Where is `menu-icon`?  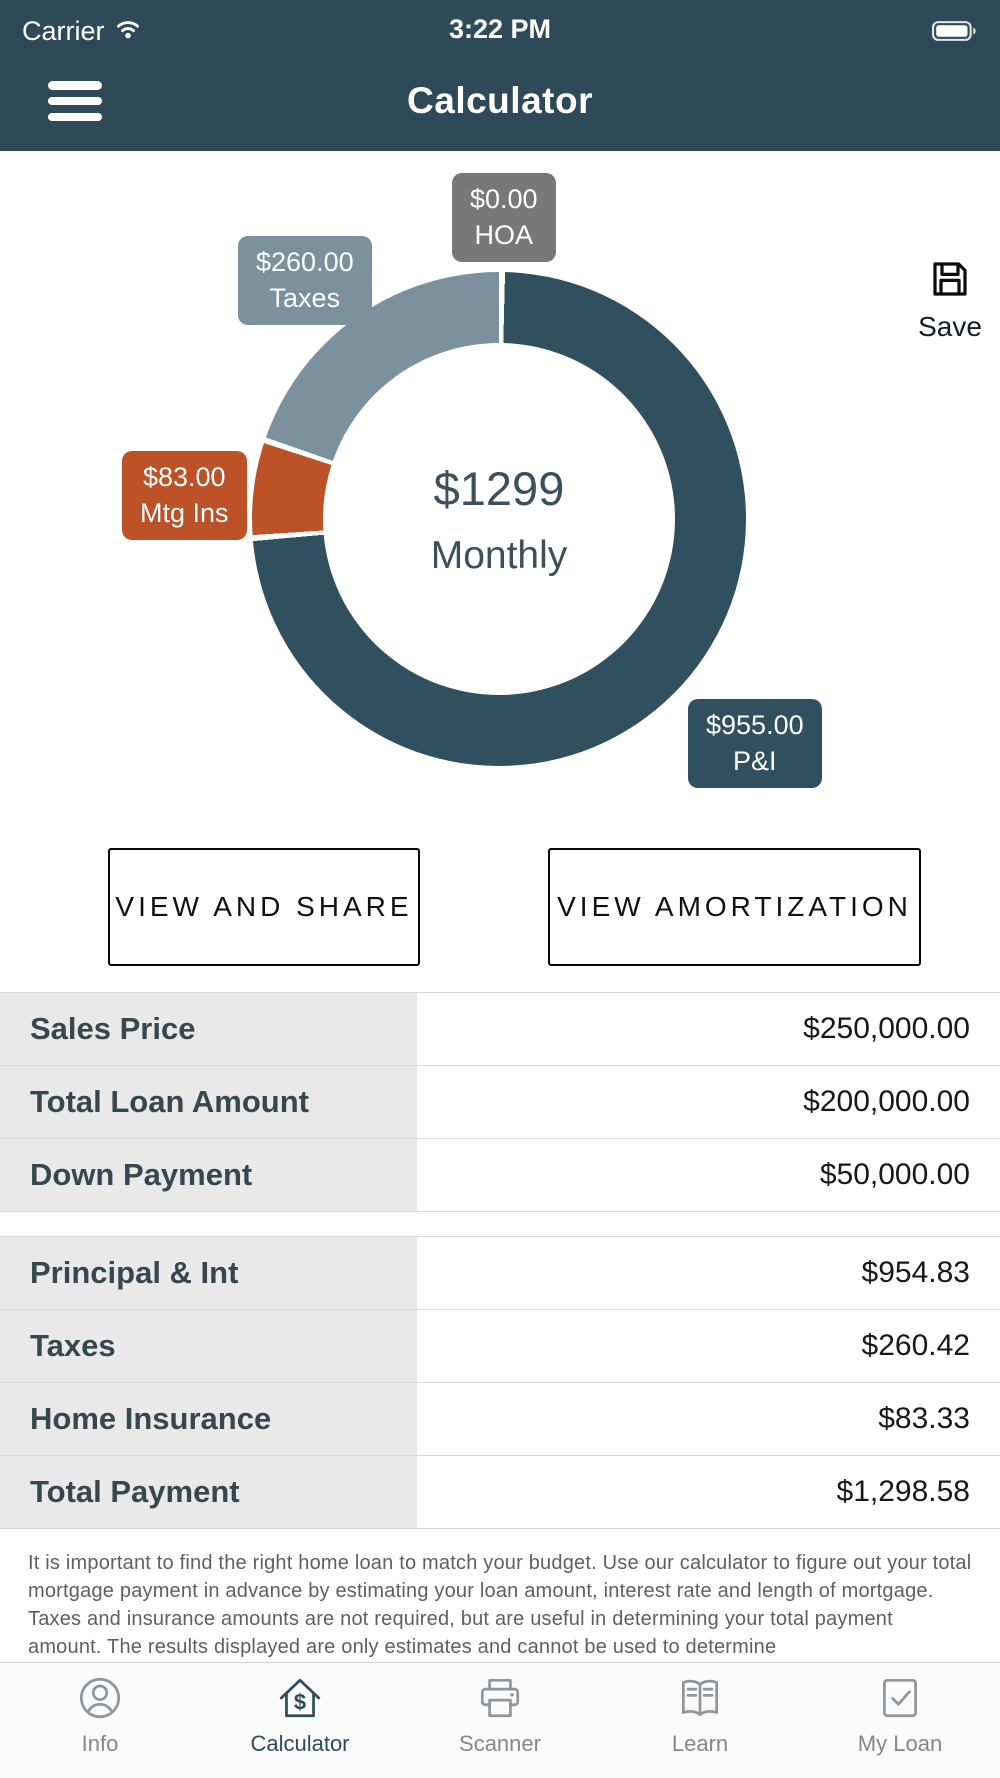 menu-icon is located at coordinates (75, 85).